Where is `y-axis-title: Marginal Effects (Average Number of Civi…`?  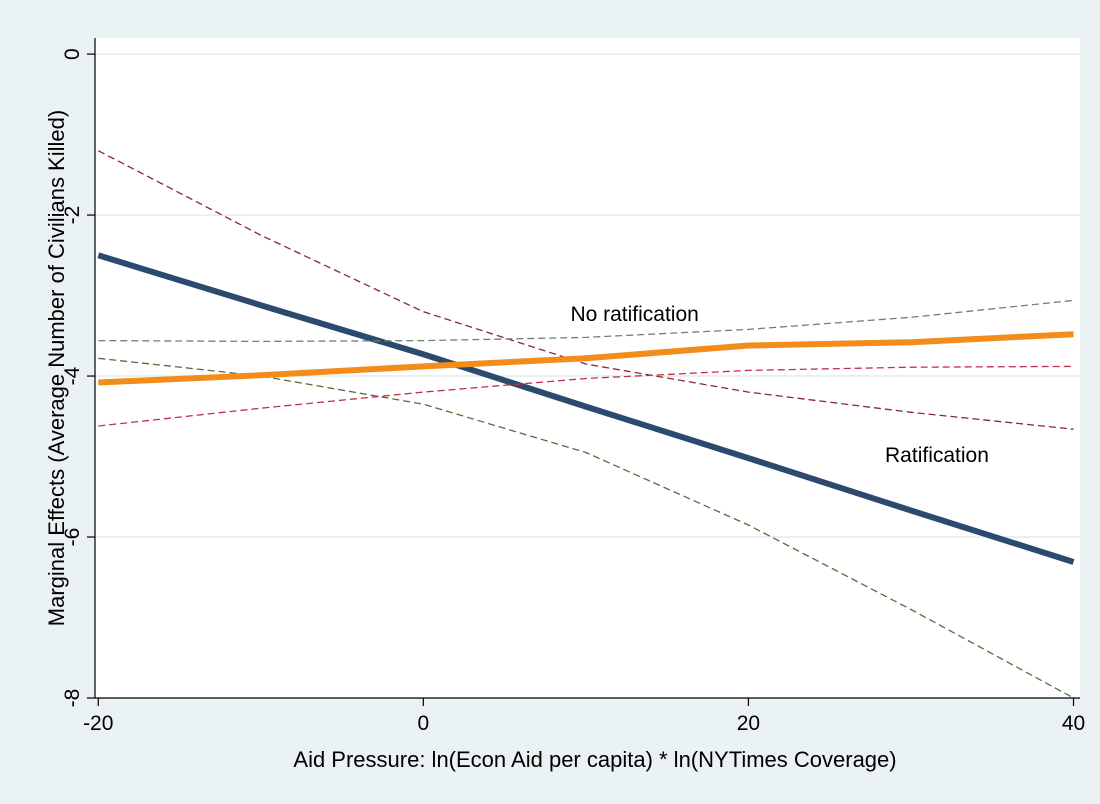
y-axis-title: Marginal Effects (Average Number of Civi… is located at coordinates (56, 368).